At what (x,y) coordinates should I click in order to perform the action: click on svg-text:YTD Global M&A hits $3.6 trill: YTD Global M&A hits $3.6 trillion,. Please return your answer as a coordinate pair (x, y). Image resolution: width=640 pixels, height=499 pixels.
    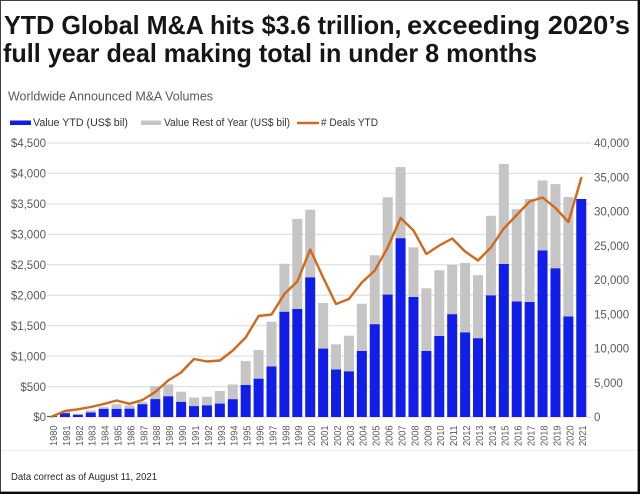
    Looking at the image, I should click on (203, 25).